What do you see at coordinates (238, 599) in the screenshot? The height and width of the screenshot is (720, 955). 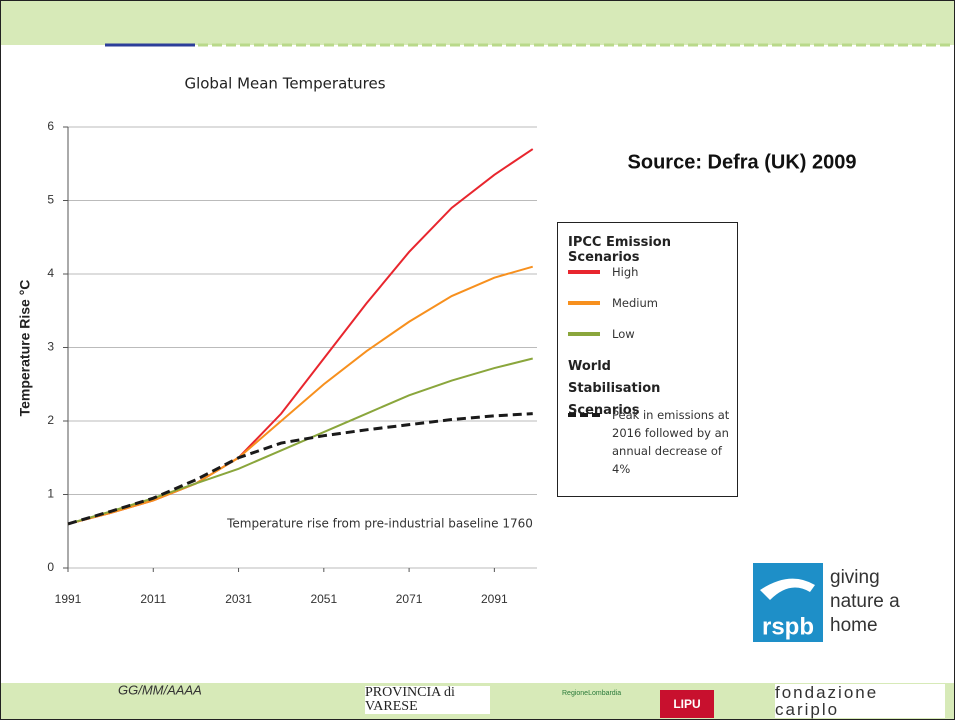 I see `x-tick-label: 2031` at bounding box center [238, 599].